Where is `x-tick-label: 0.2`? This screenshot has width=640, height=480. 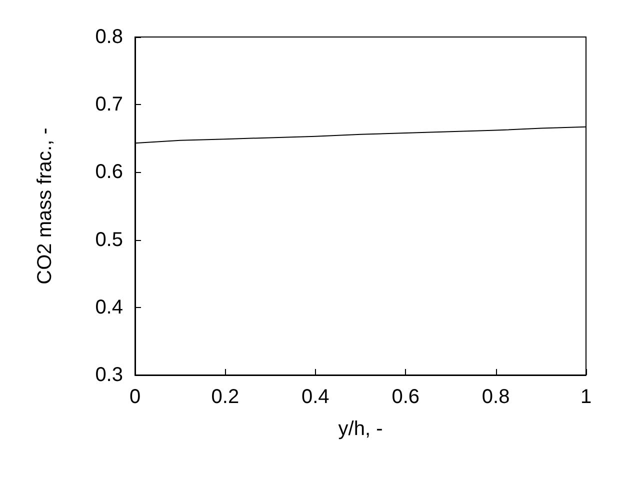 x-tick-label: 0.2 is located at coordinates (225, 397).